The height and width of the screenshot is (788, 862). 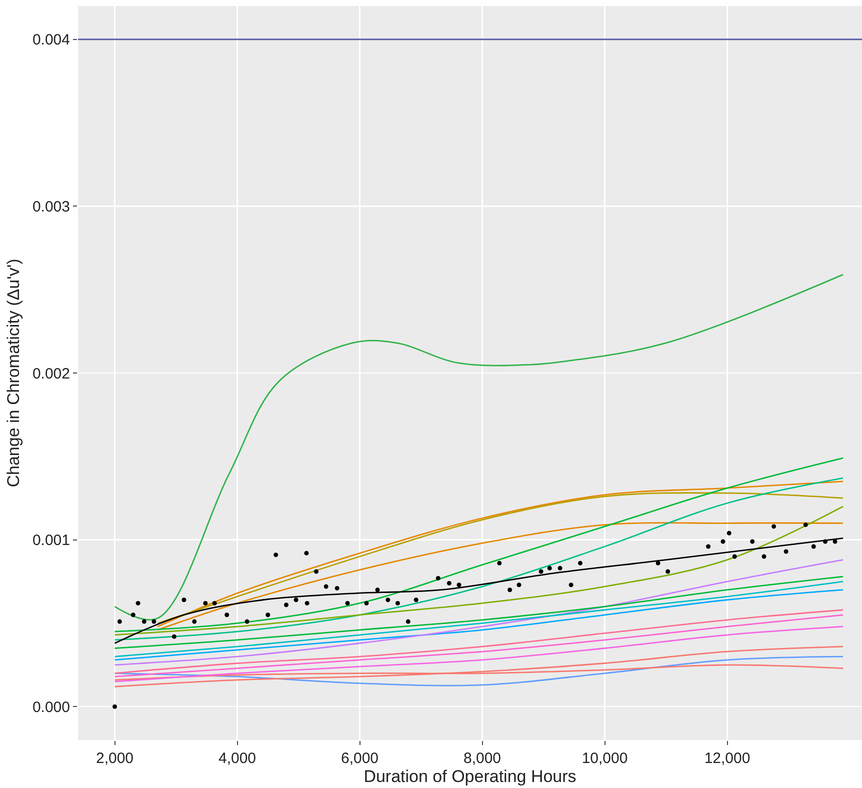 What do you see at coordinates (51, 207) in the screenshot?
I see `y-tick-label: 0.003` at bounding box center [51, 207].